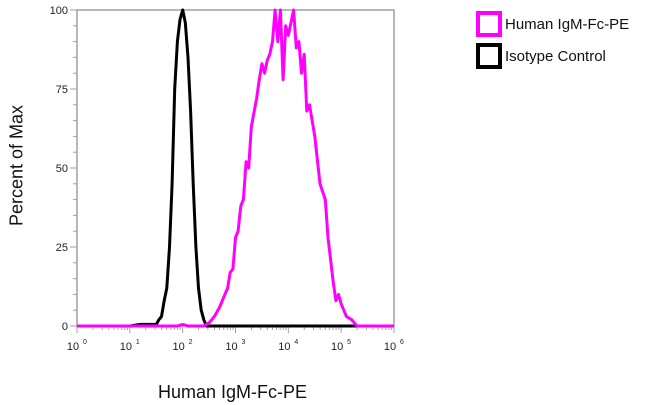 Image resolution: width=650 pixels, height=405 pixels. What do you see at coordinates (244, 342) in the screenshot?
I see `svg-text: 3` at bounding box center [244, 342].